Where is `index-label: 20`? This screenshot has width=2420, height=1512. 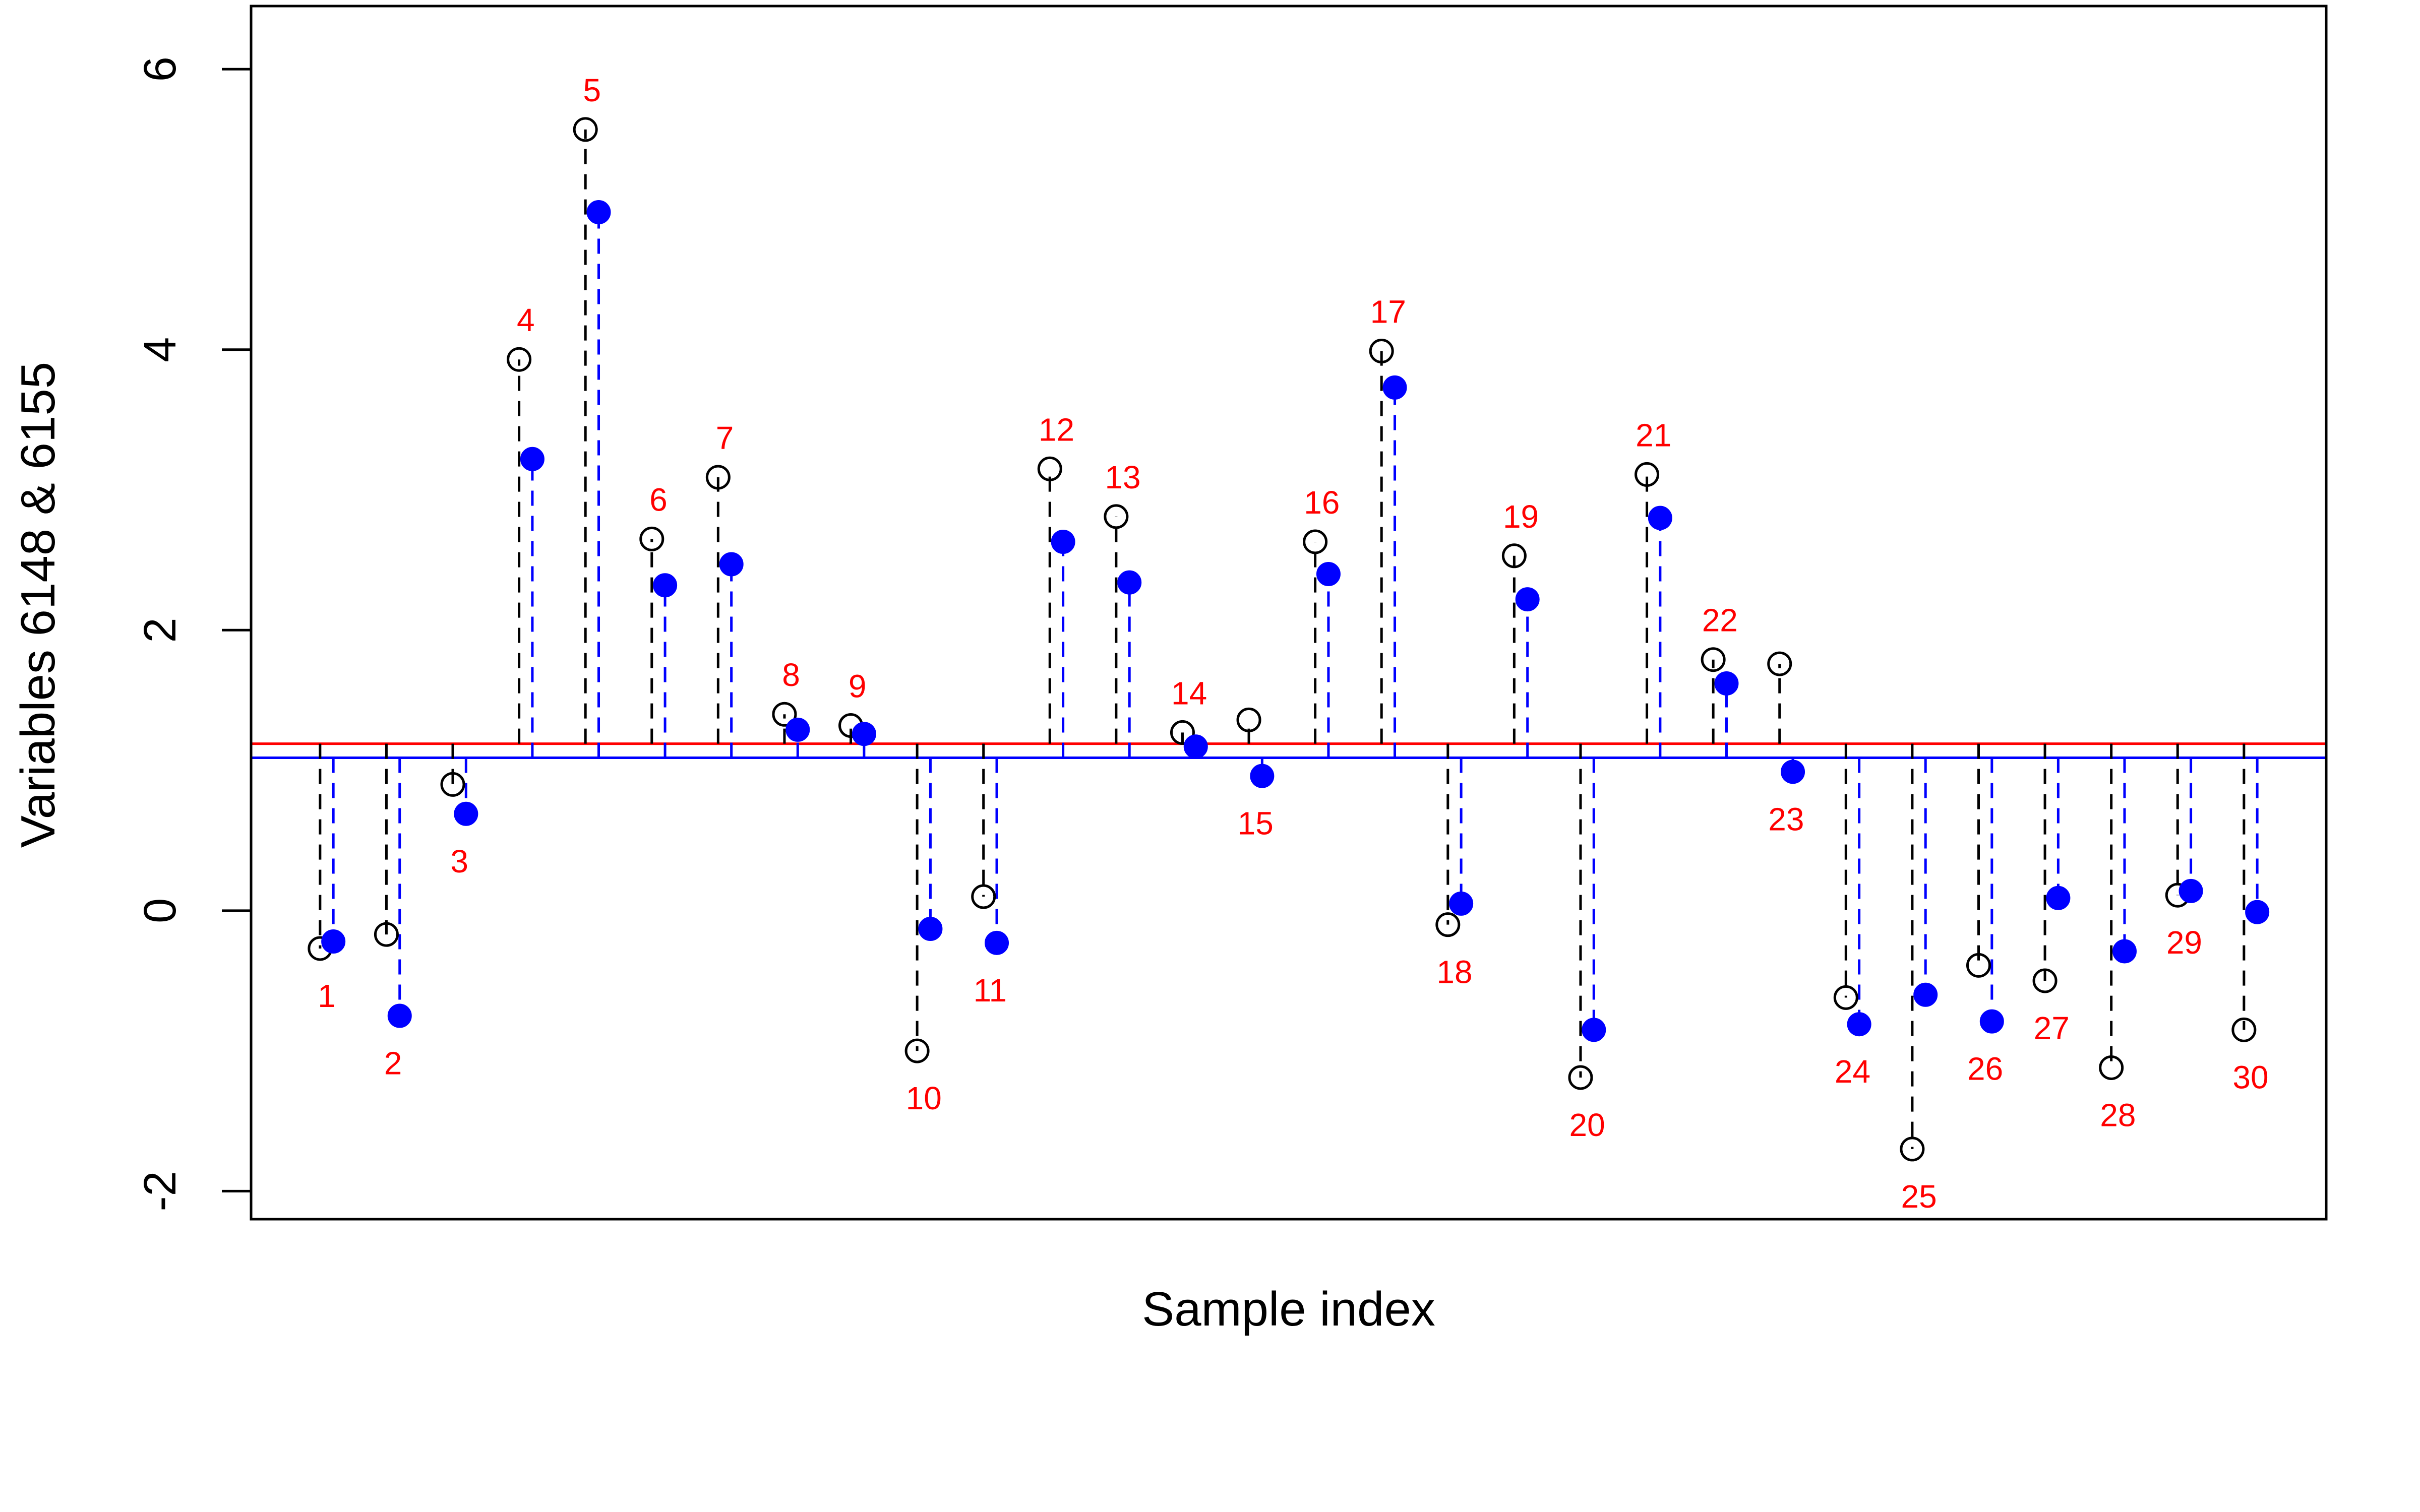 index-label: 20 is located at coordinates (1587, 1125).